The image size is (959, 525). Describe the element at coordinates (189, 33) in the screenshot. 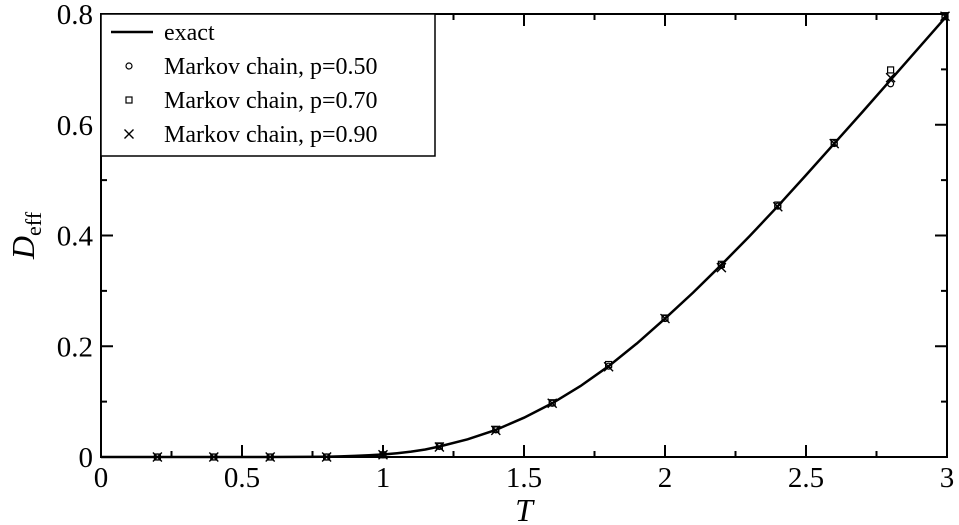

I see `legend-entry-label: exact` at that location.